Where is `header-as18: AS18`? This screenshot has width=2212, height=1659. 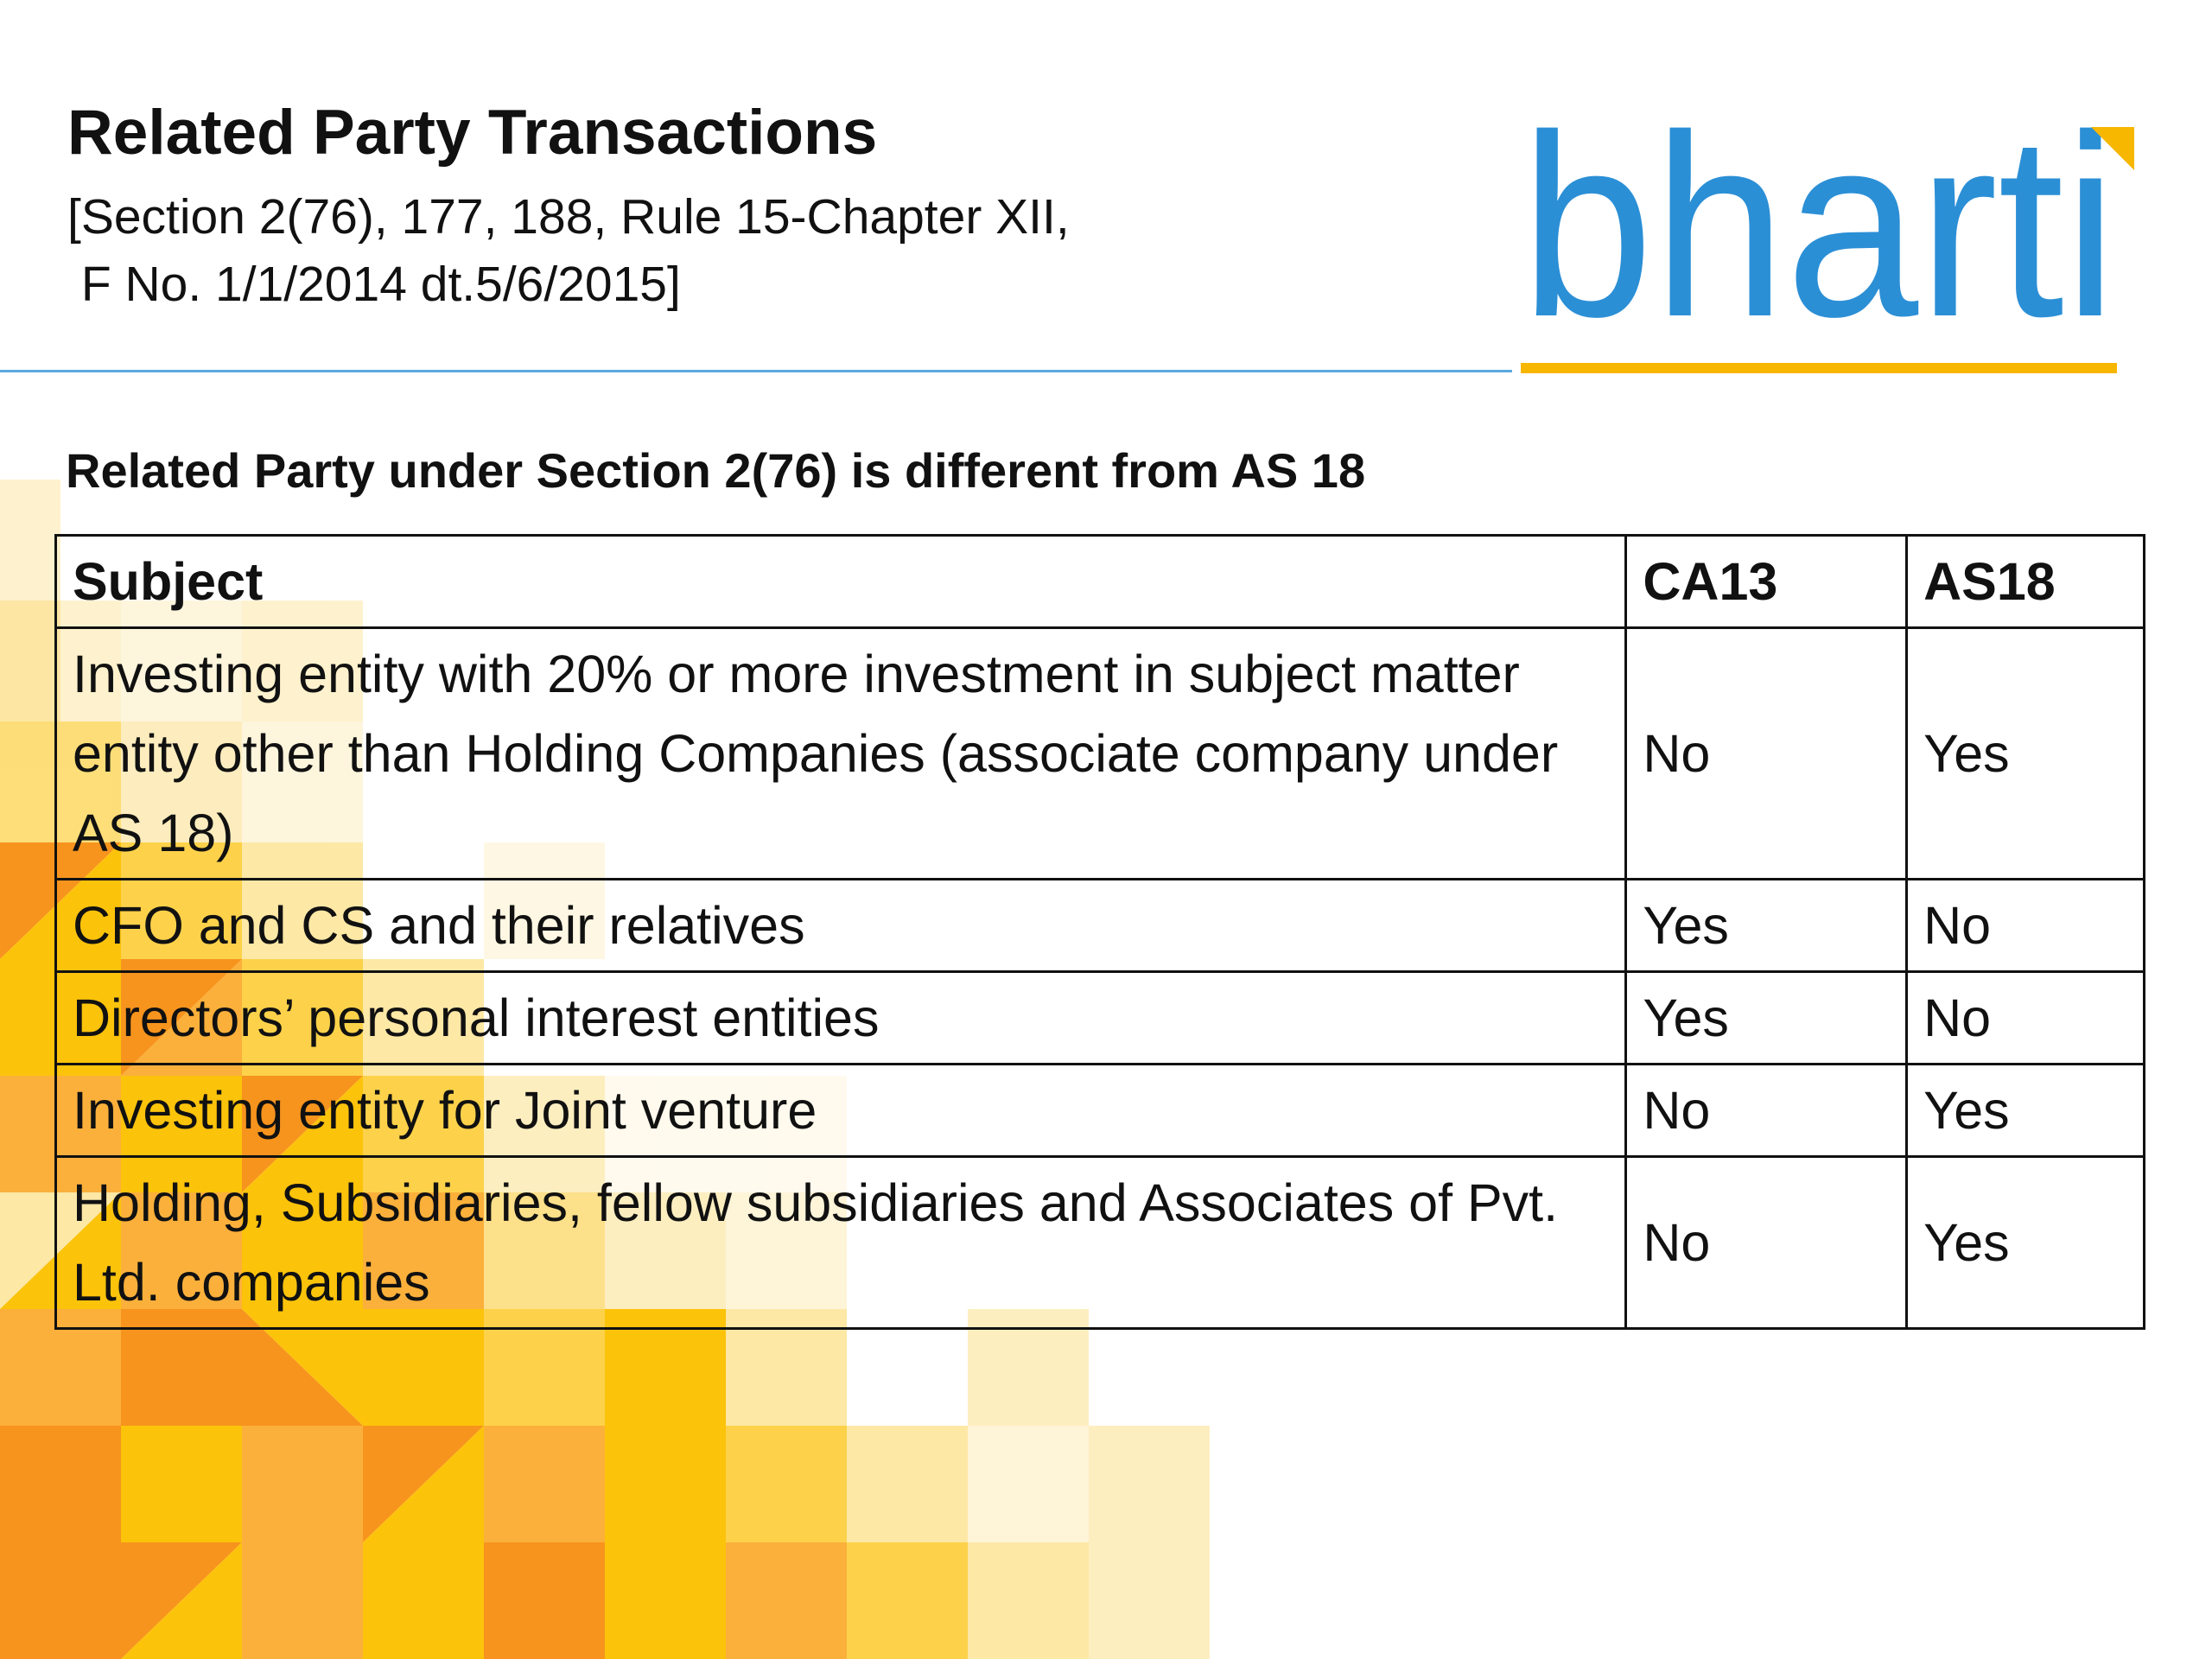
header-as18: AS18 is located at coordinates (2025, 581).